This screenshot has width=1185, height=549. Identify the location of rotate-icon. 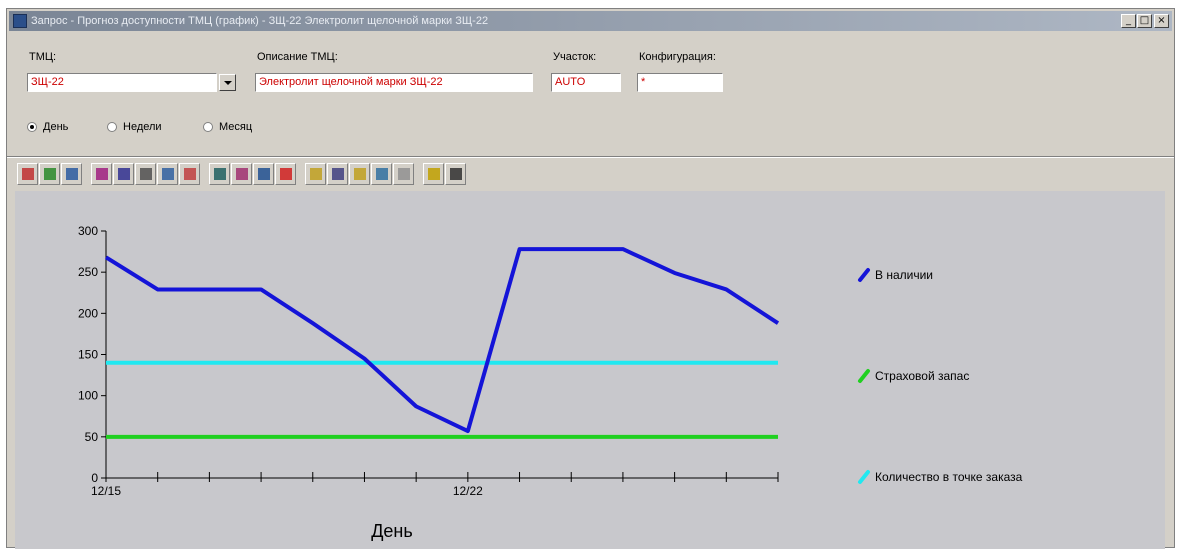
(190, 174).